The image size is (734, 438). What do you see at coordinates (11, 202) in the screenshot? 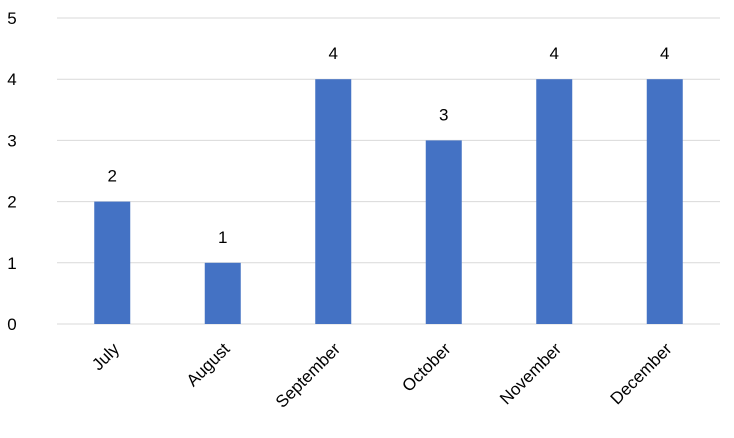
I see `y-tick-label-2: 2` at bounding box center [11, 202].